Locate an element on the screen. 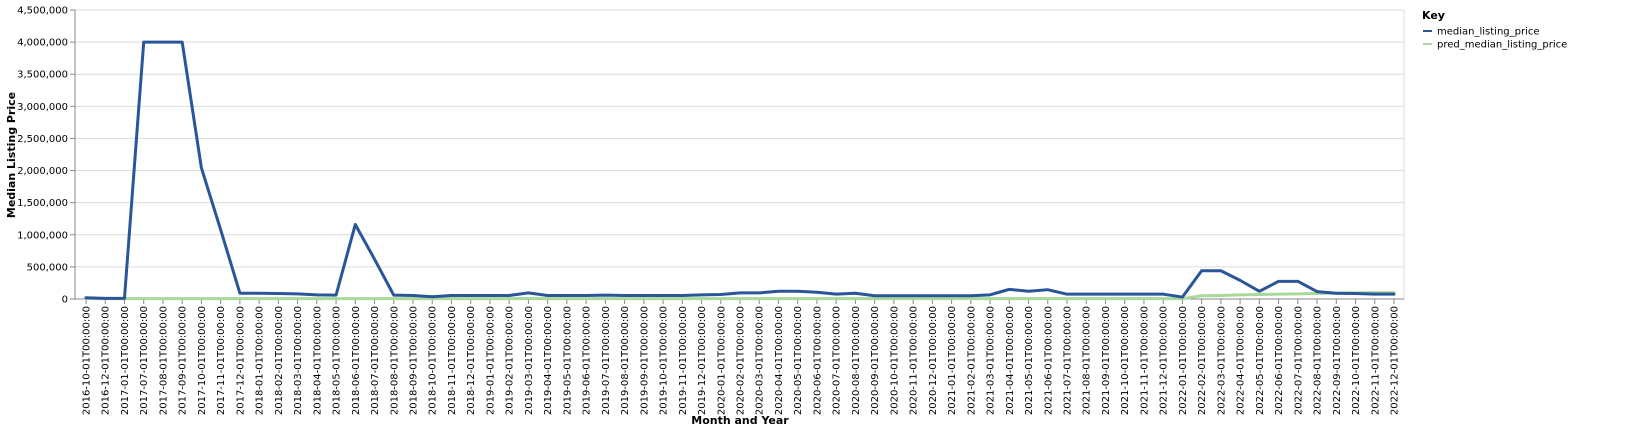  x-tick-label: 2022-10-01T00:00:00 is located at coordinates (1356, 360).